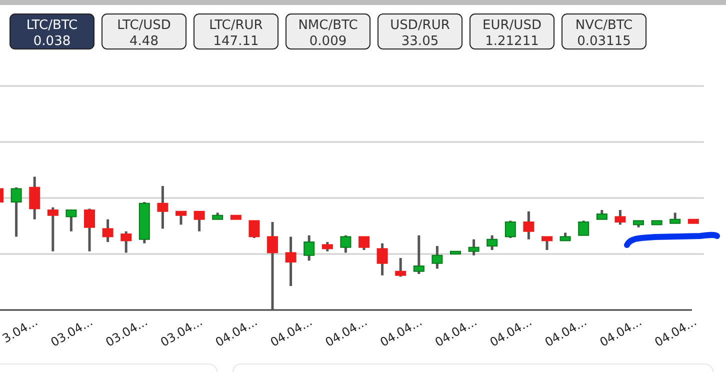 Image resolution: width=726 pixels, height=372 pixels. I want to click on data-label: 33.05, so click(420, 41).